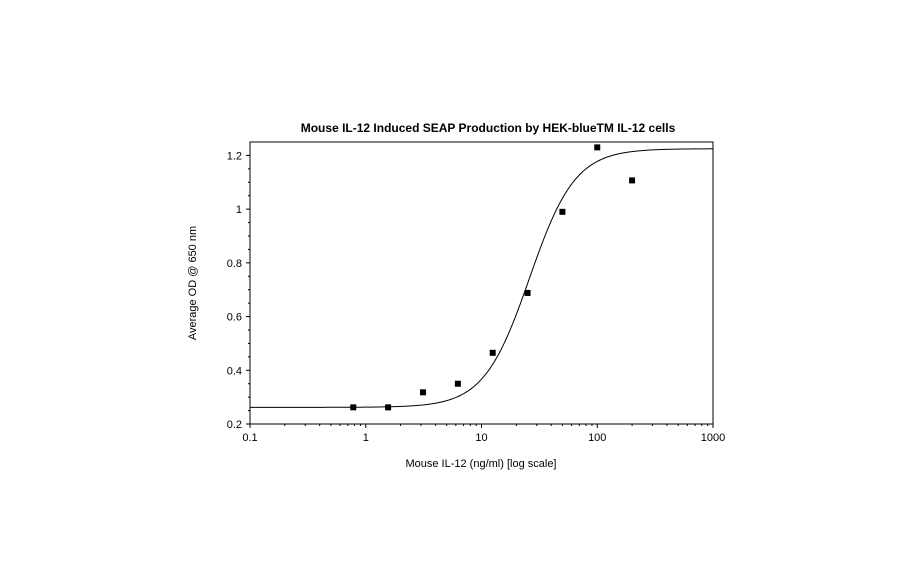 The image size is (912, 562). What do you see at coordinates (193, 283) in the screenshot?
I see `y-axis-label: Average OD @ 650 nm` at bounding box center [193, 283].